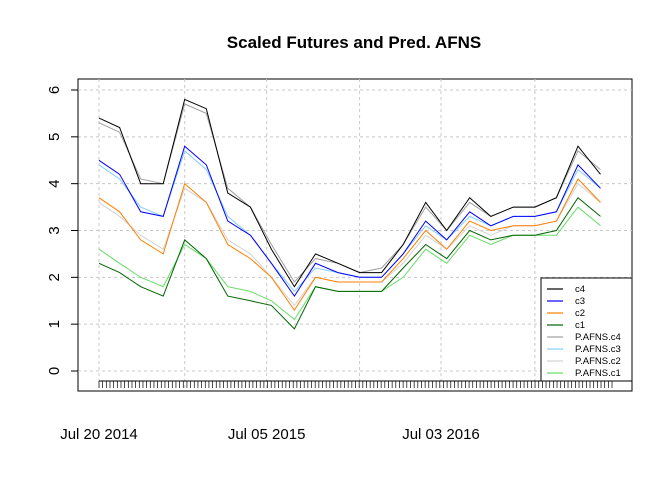 This screenshot has width=672, height=480. I want to click on legend-label: P.AFNS.c1, so click(598, 373).